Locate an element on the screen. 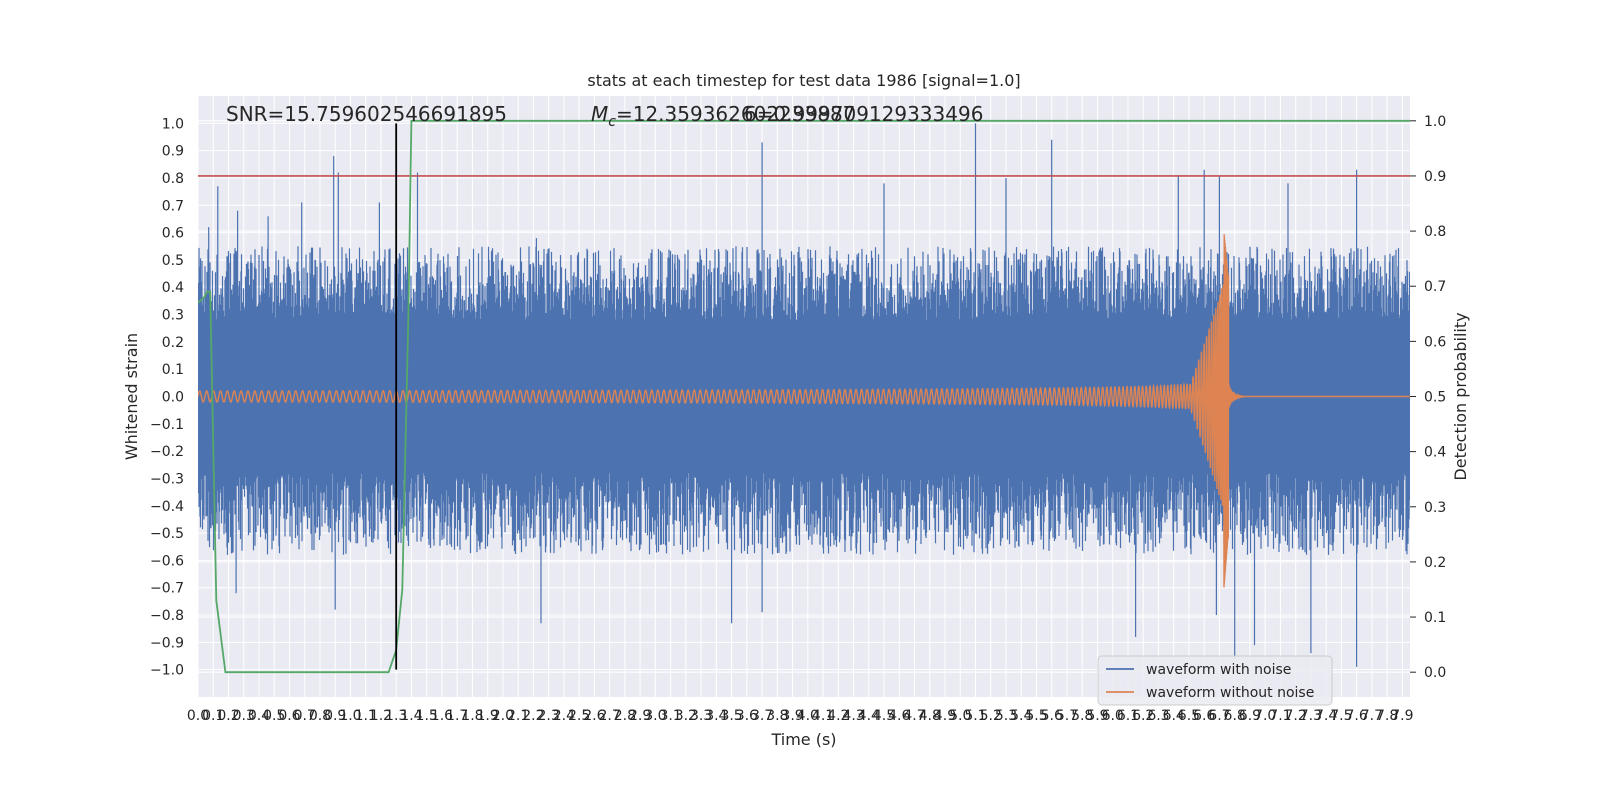  x-tick-label: 2.5 is located at coordinates (579, 716).